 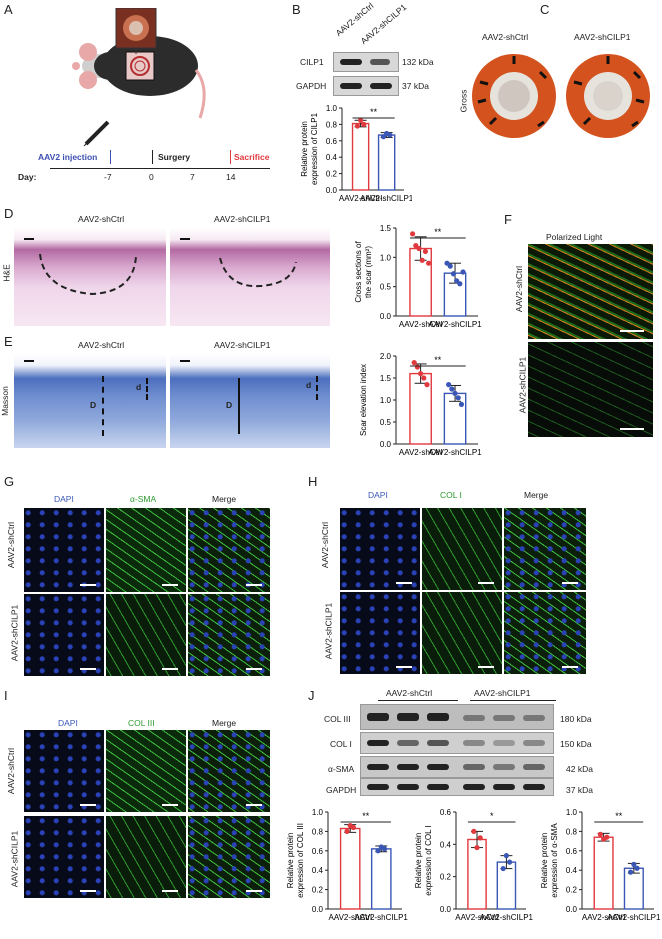 What do you see at coordinates (8, 9) in the screenshot?
I see `panel-label-a: A` at bounding box center [8, 9].